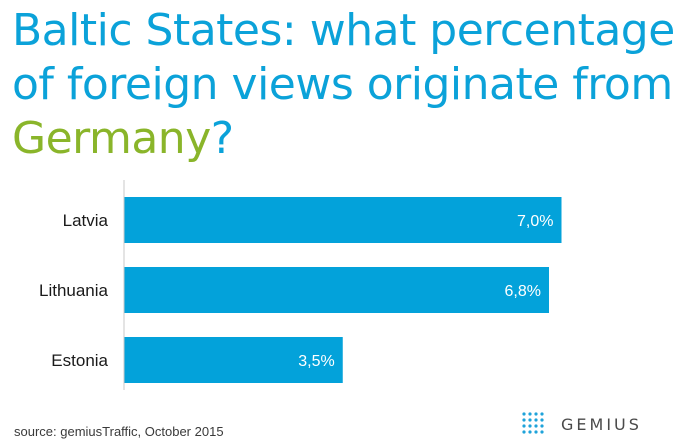 This screenshot has width=692, height=447. Describe the element at coordinates (119, 431) in the screenshot. I see `source-note: source: gemiusTraffic, October 2015` at that location.